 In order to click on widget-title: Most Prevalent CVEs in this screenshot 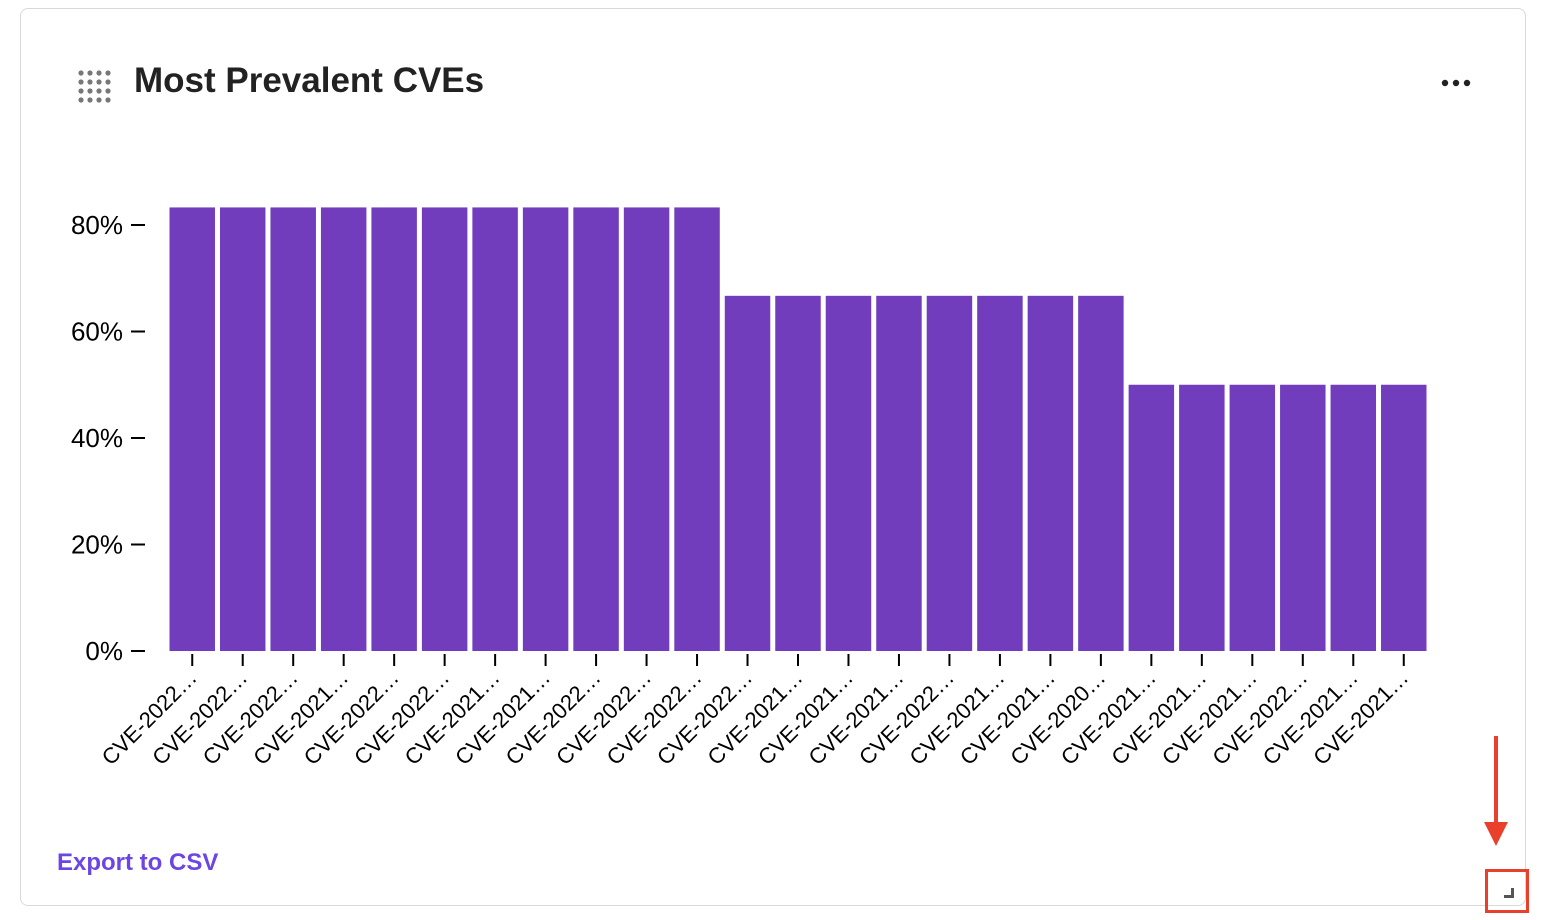, I will do `click(309, 80)`.